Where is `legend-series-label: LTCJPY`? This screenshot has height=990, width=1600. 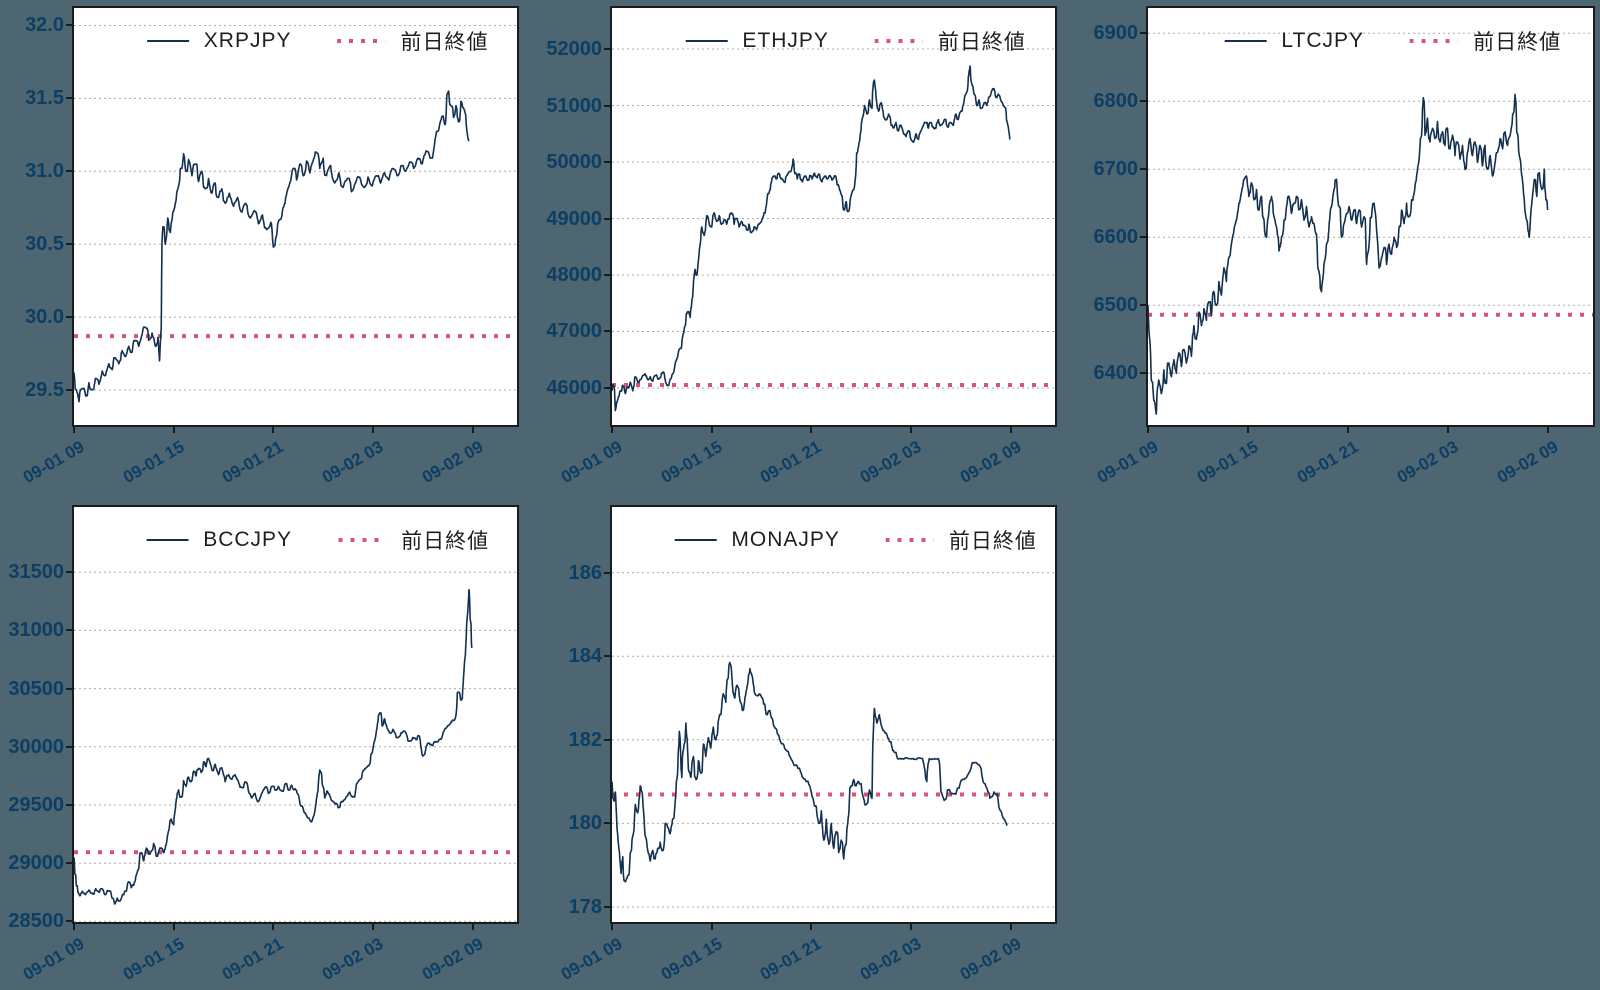 legend-series-label: LTCJPY is located at coordinates (1323, 40).